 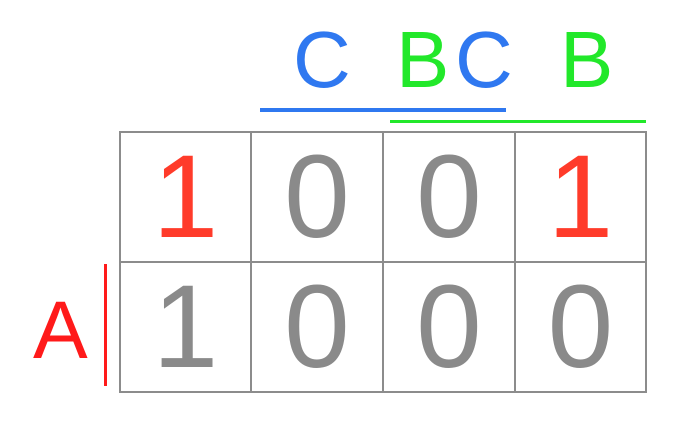 I want to click on cell-r1-c3: 0, so click(x=580, y=327).